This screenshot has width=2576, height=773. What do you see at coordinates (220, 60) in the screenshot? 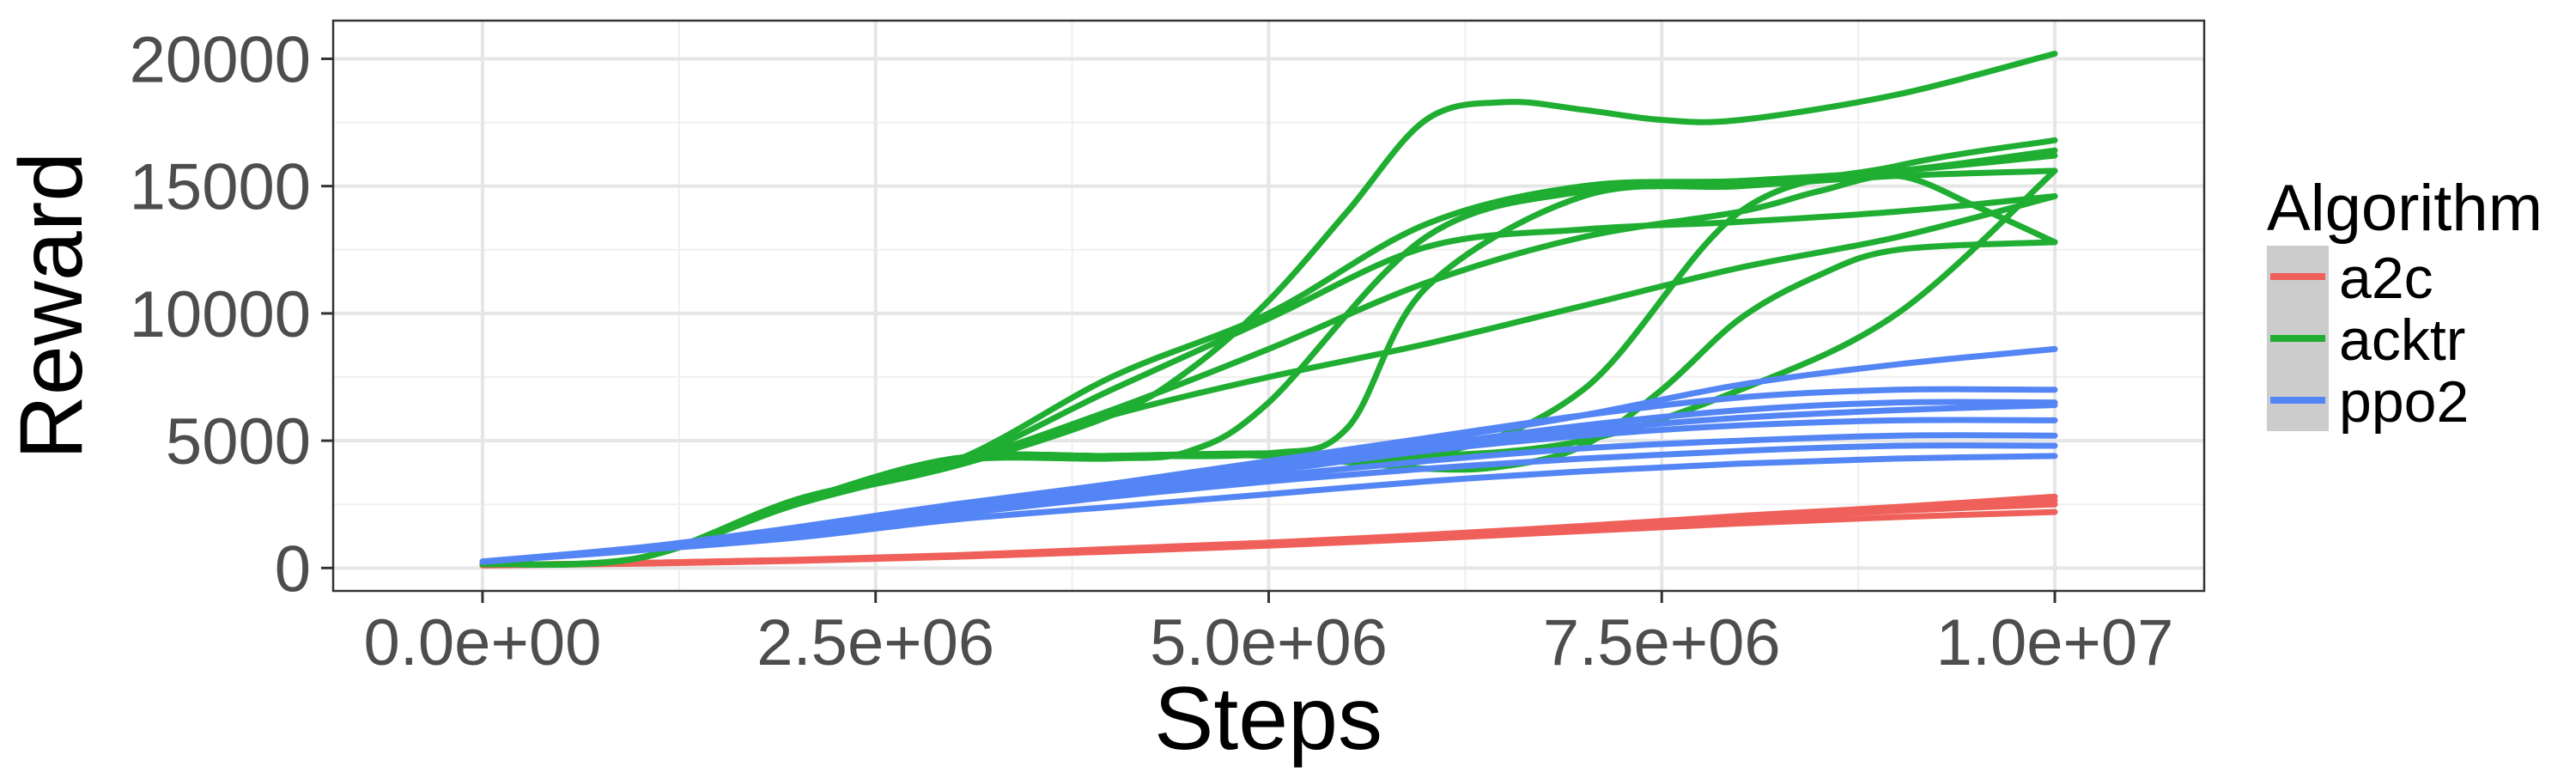
I see `y-tick-label: 20000` at bounding box center [220, 60].